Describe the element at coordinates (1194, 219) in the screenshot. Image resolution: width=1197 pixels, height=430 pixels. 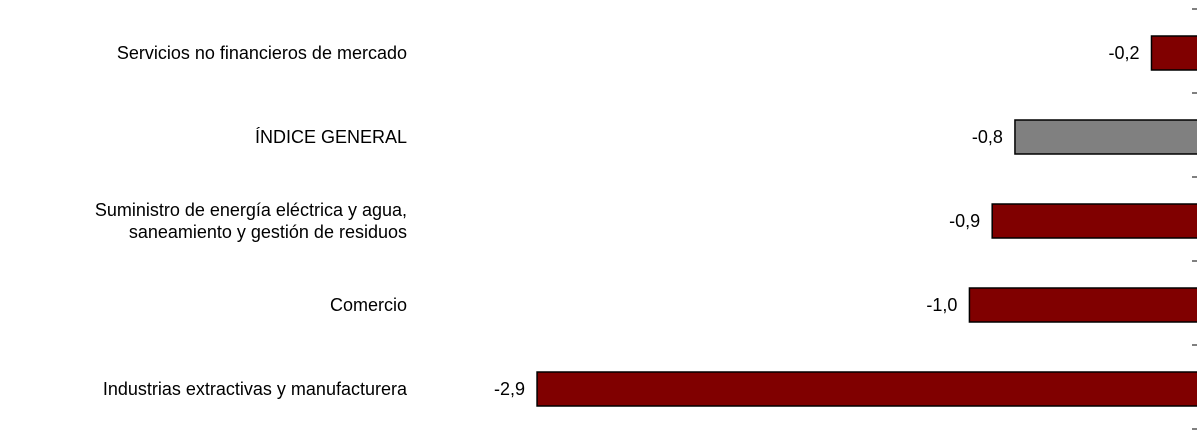
I see `axis-ticks` at that location.